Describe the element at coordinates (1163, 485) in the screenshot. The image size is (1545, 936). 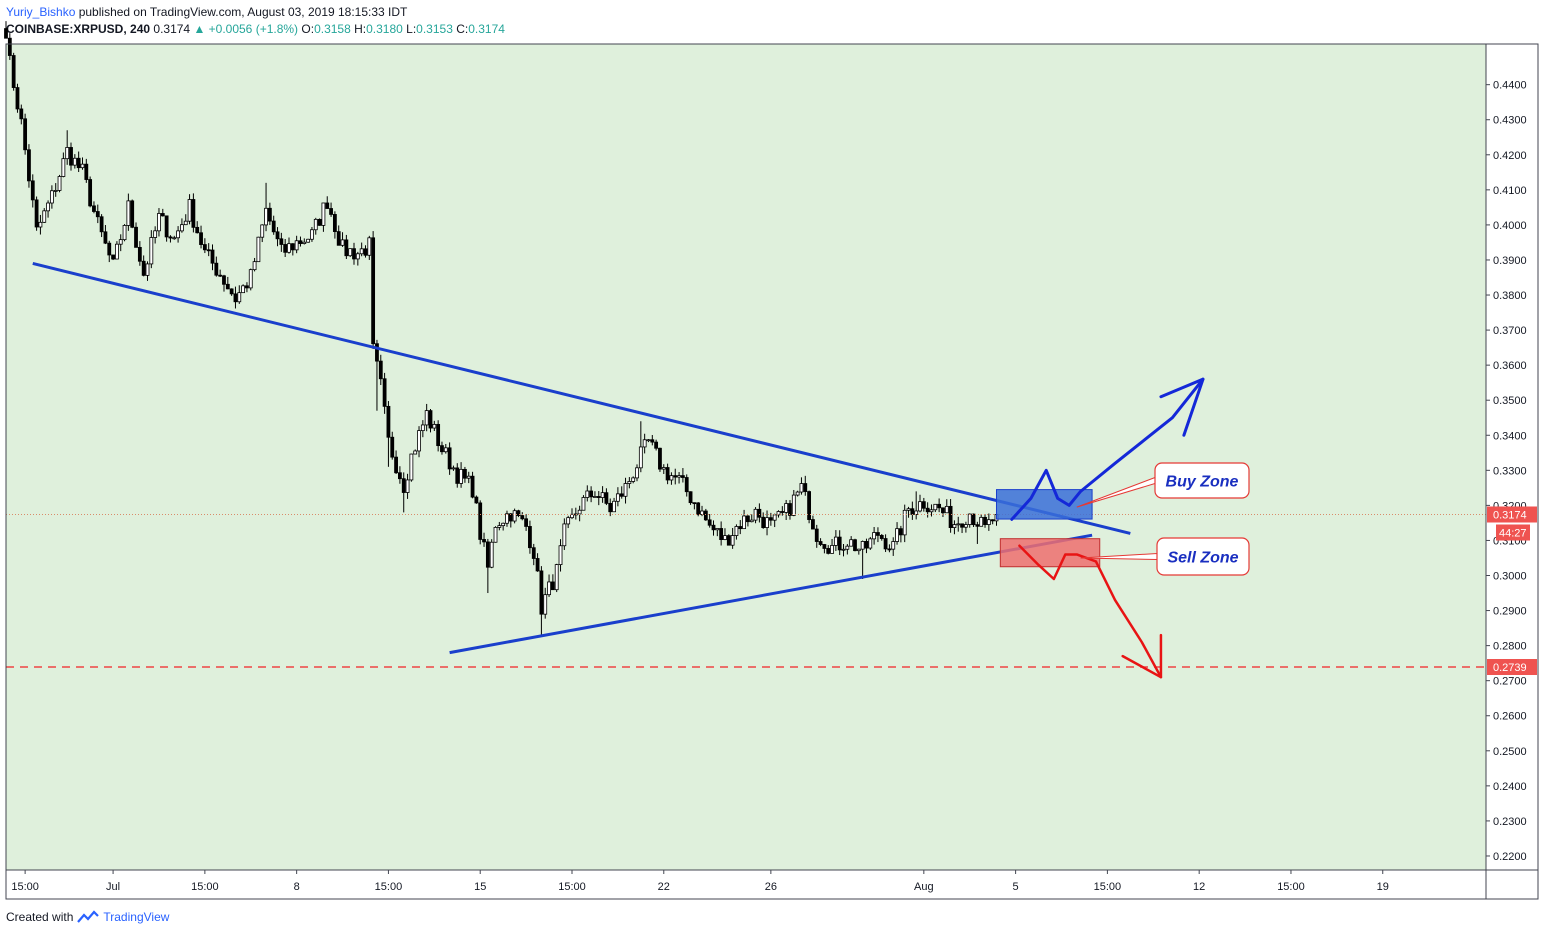
I see `buy-zone-callout: Buy Zone` at that location.